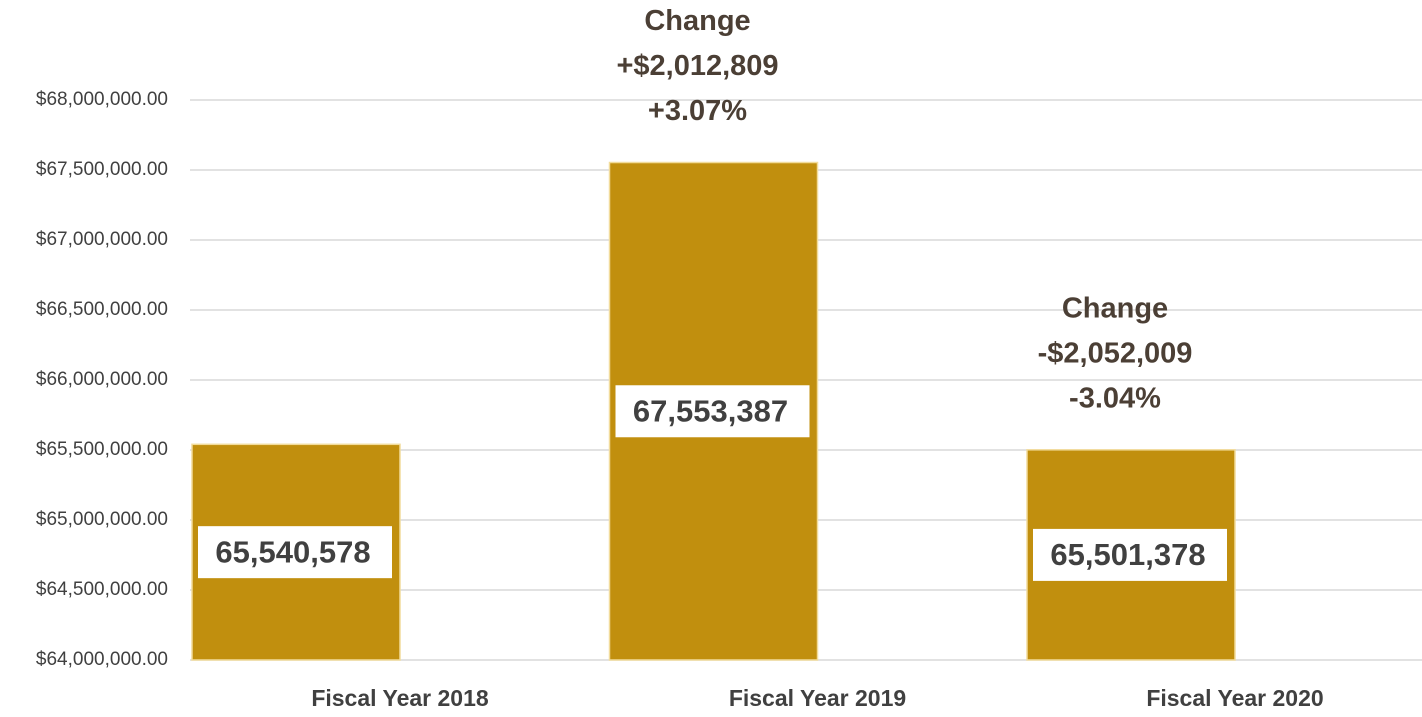 This screenshot has height=717, width=1422. Describe the element at coordinates (102, 309) in the screenshot. I see `y-tick-label: $66,500,000.00` at that location.